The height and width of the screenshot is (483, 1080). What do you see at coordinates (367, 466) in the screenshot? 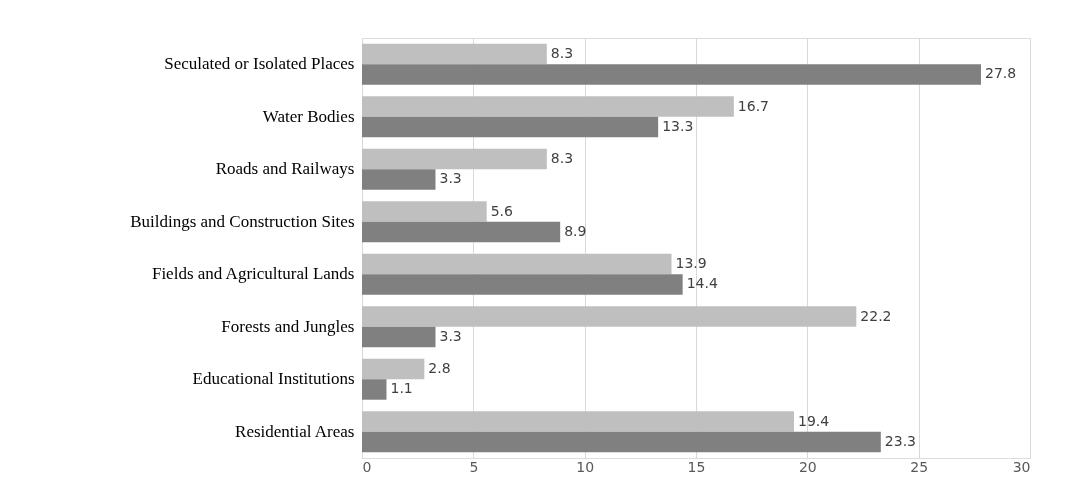
I see `x-tick-label: 0` at bounding box center [367, 466].